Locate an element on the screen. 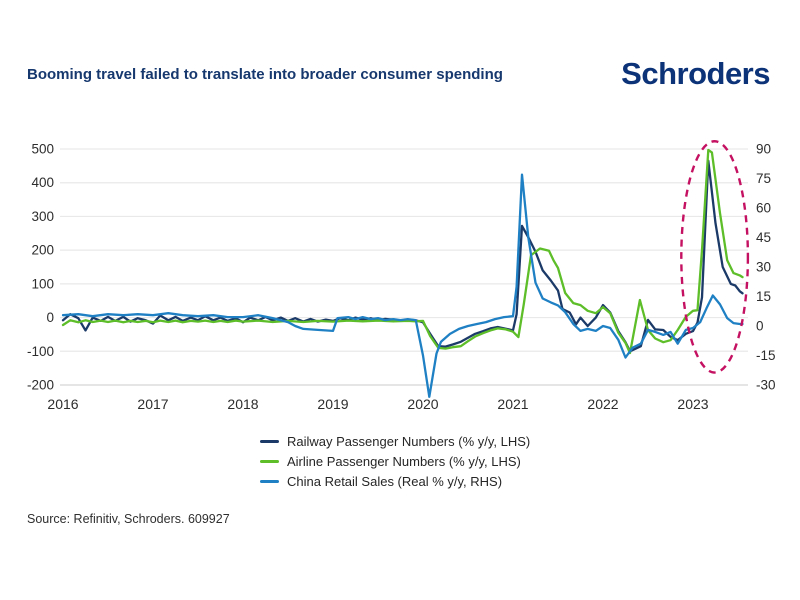  legend-item-2: Airline Passenger Numbers (% y/y, LHS) is located at coordinates (395, 461).